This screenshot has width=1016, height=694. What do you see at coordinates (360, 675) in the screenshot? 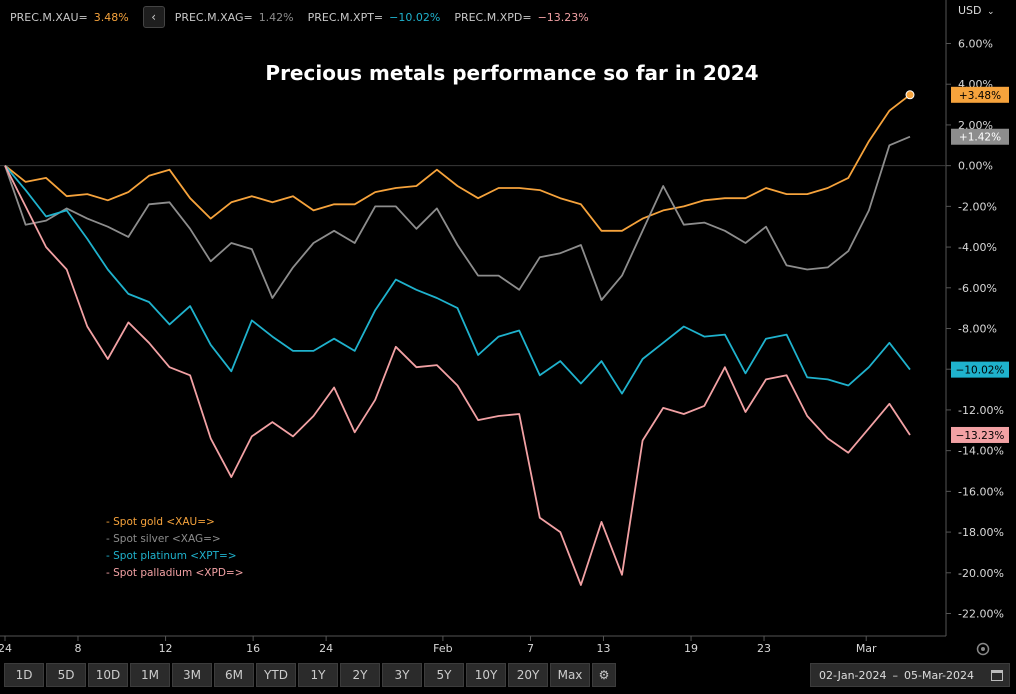
I see `range-button-2y: 2Y` at bounding box center [360, 675].